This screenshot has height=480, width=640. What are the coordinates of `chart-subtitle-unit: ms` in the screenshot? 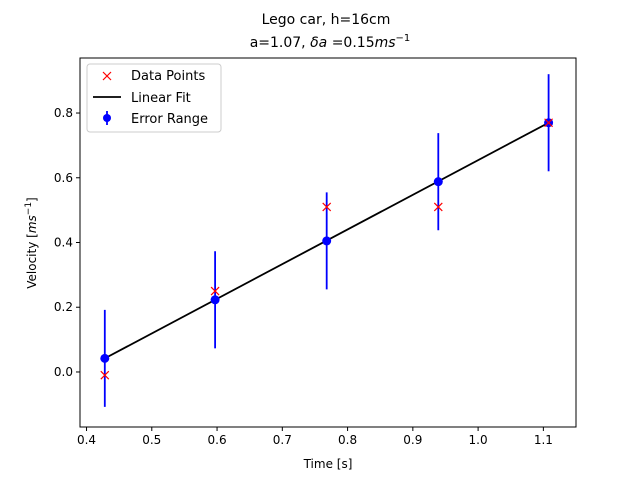 It's located at (385, 43).